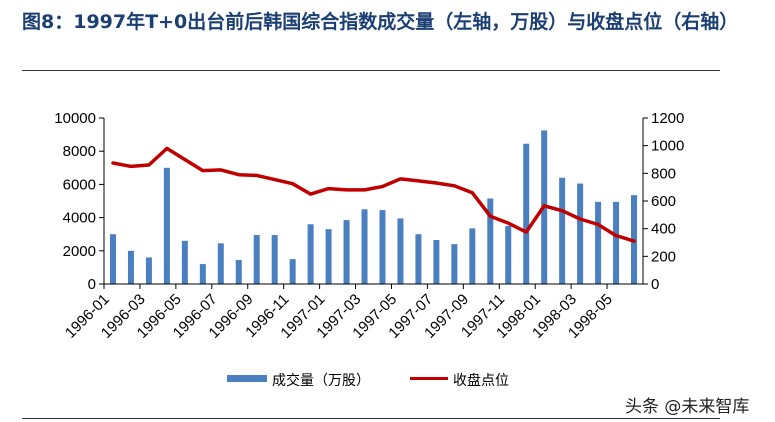 This screenshot has width=775, height=422. I want to click on y-left-tick-label: 8000, so click(79, 151).